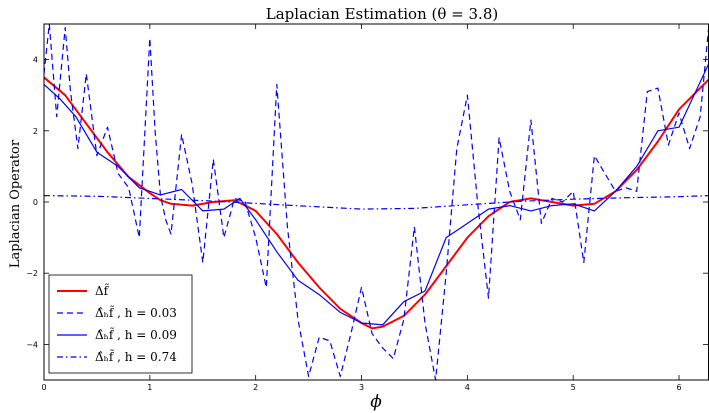 The image size is (709, 413). I want to click on x-axis-label: ϕ, so click(376, 402).